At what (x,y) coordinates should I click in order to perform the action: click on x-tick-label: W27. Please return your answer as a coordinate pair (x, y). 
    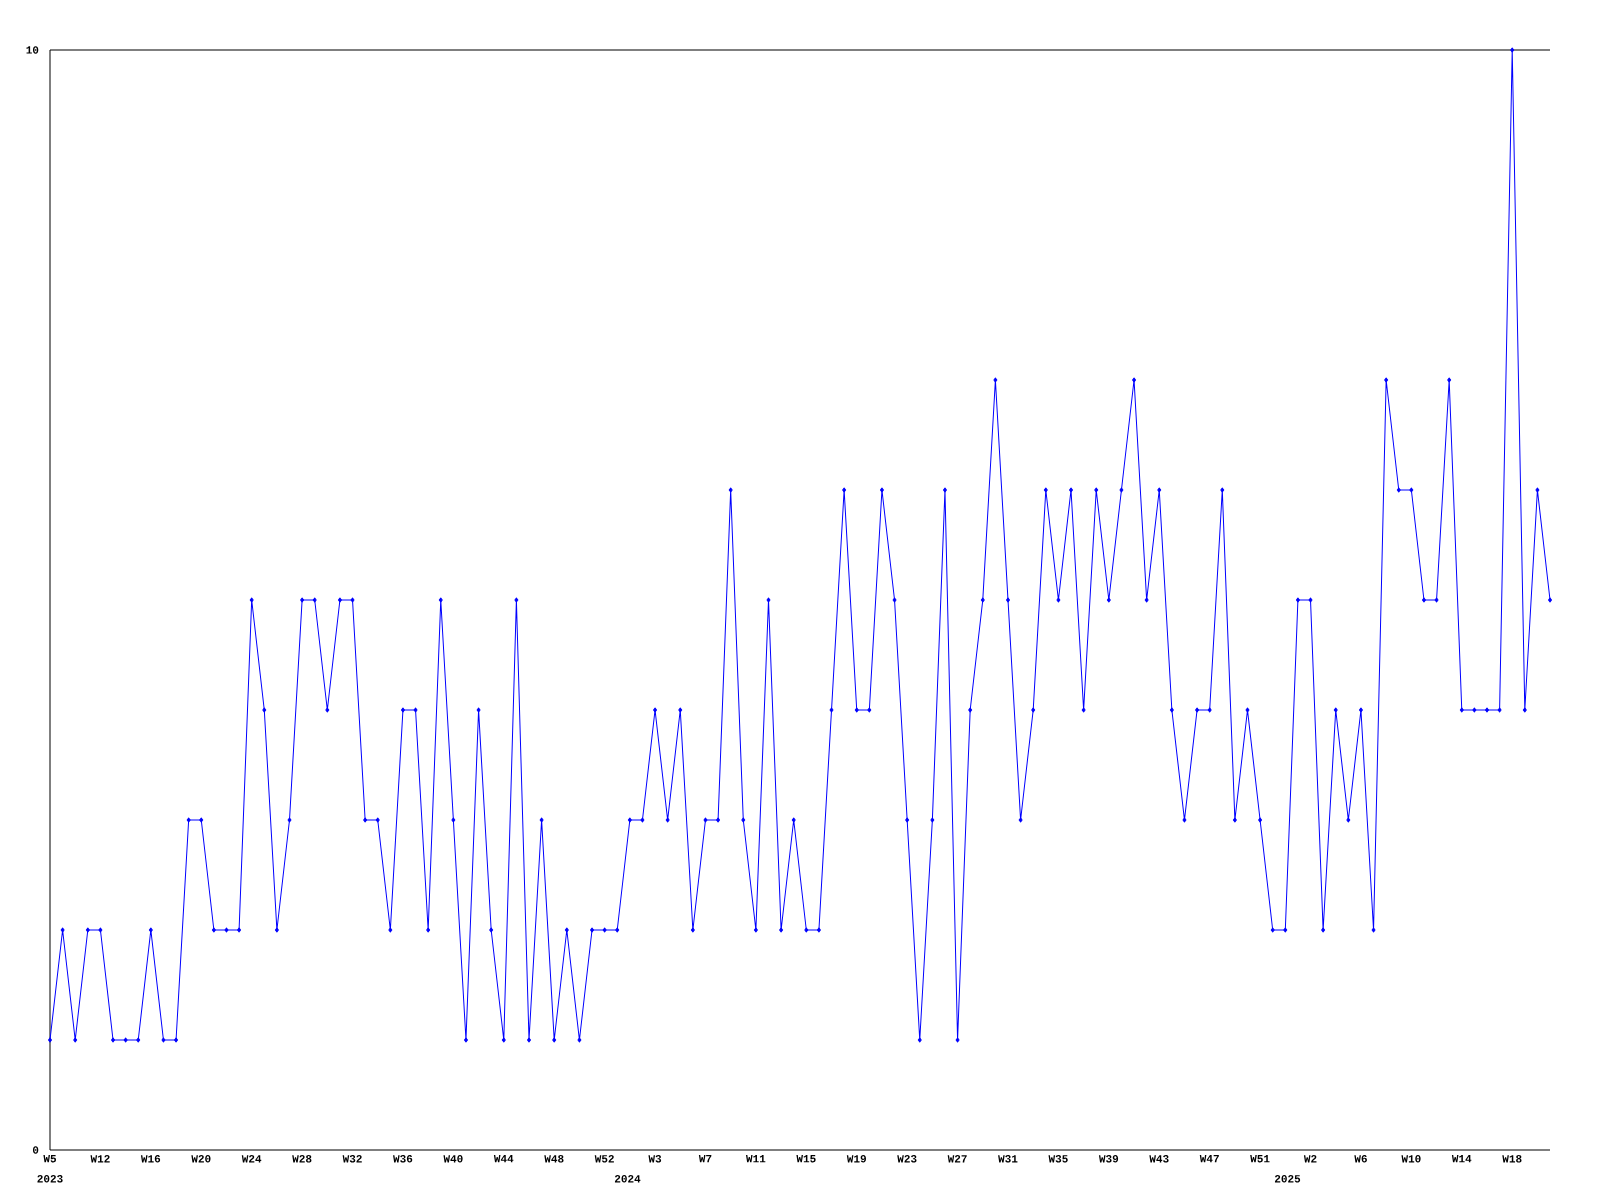
    Looking at the image, I should click on (957, 1159).